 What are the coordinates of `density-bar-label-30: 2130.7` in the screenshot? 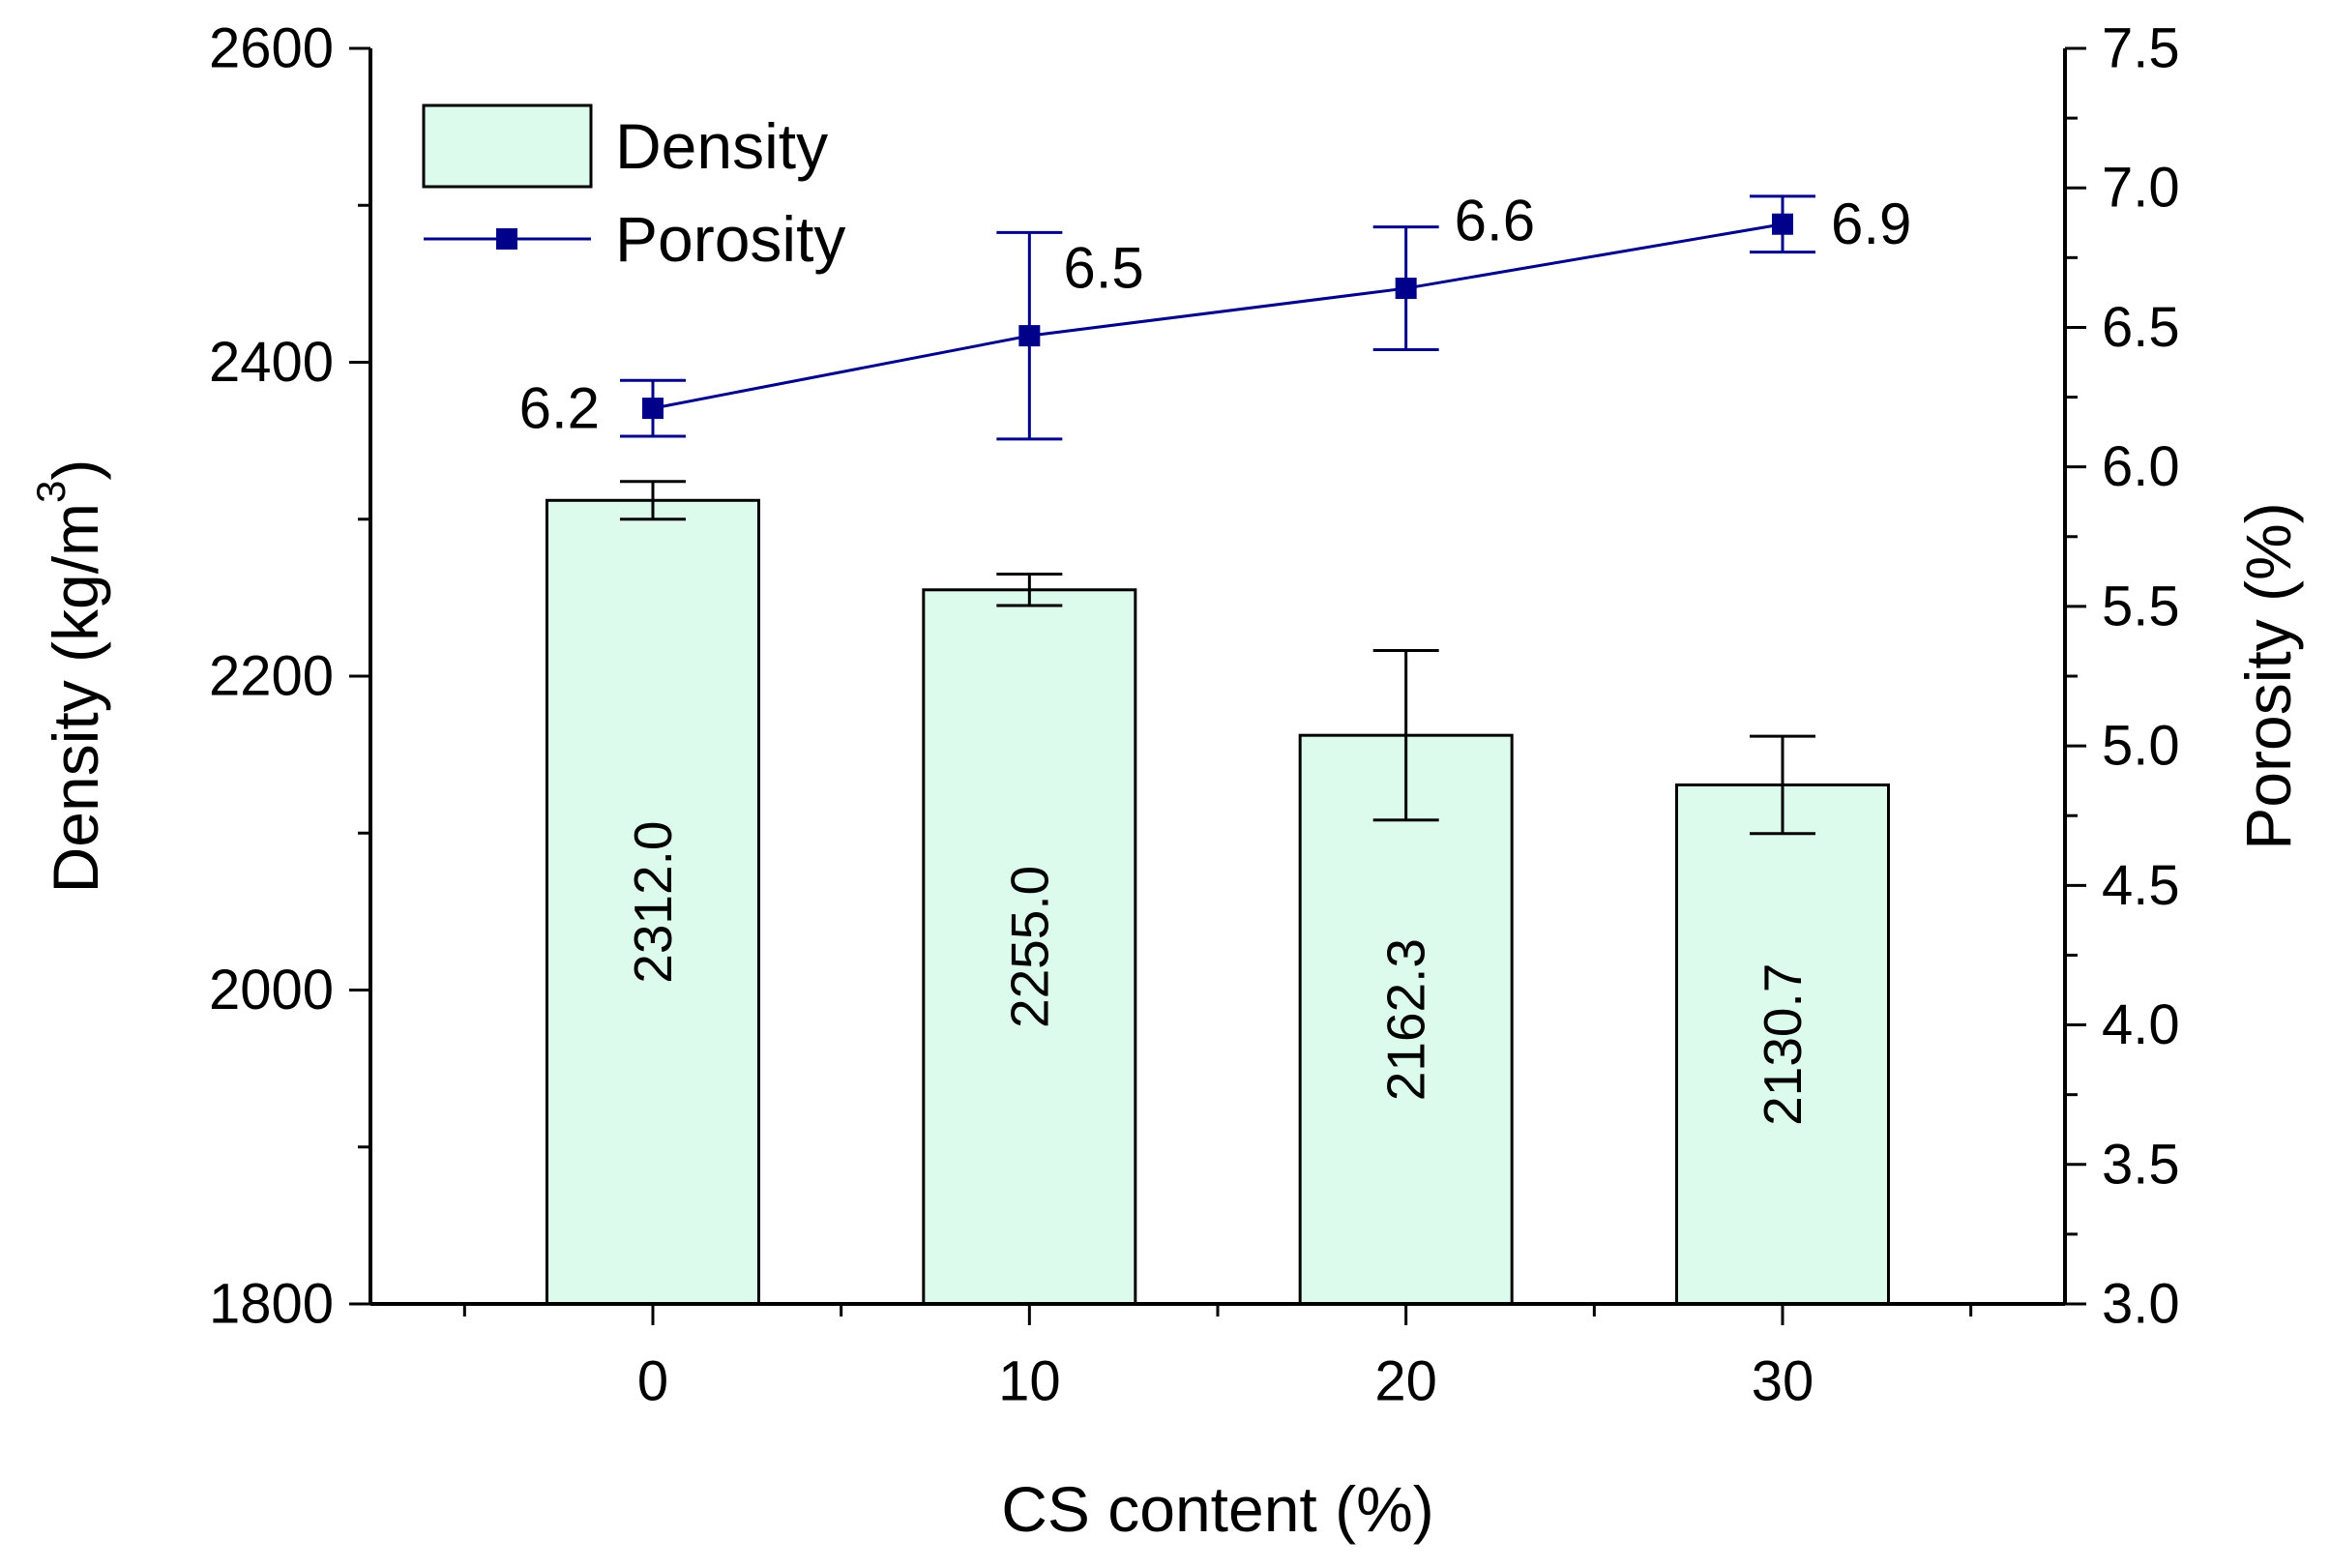 It's located at (1783, 1044).